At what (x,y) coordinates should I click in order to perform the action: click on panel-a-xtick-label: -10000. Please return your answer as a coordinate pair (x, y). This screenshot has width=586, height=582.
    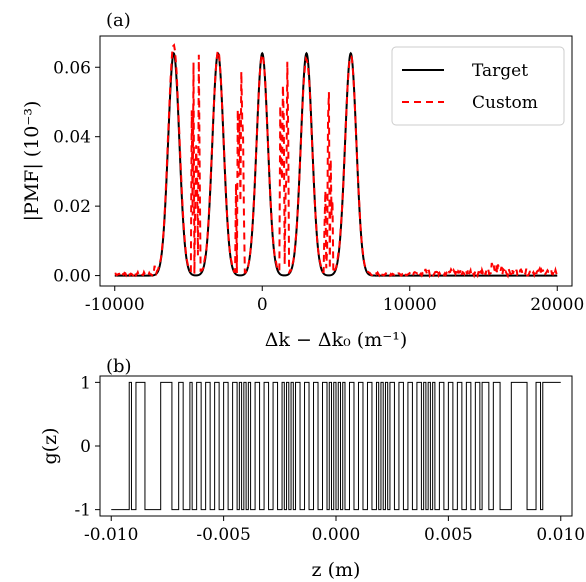
    Looking at the image, I should click on (115, 305).